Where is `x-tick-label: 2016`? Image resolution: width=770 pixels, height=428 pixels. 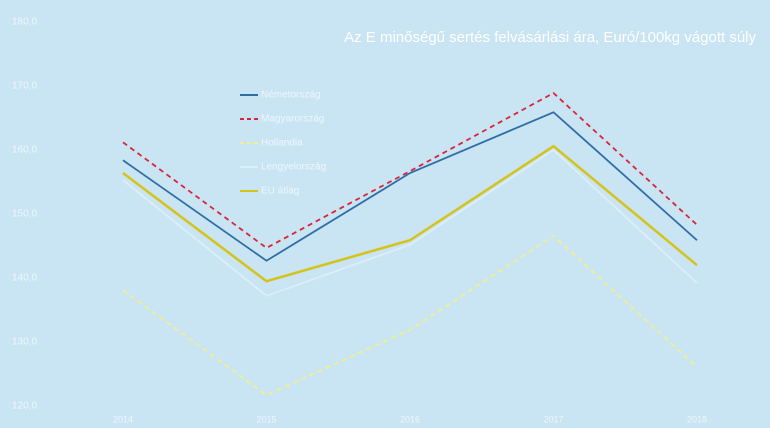
x-tick-label: 2016 is located at coordinates (410, 419).